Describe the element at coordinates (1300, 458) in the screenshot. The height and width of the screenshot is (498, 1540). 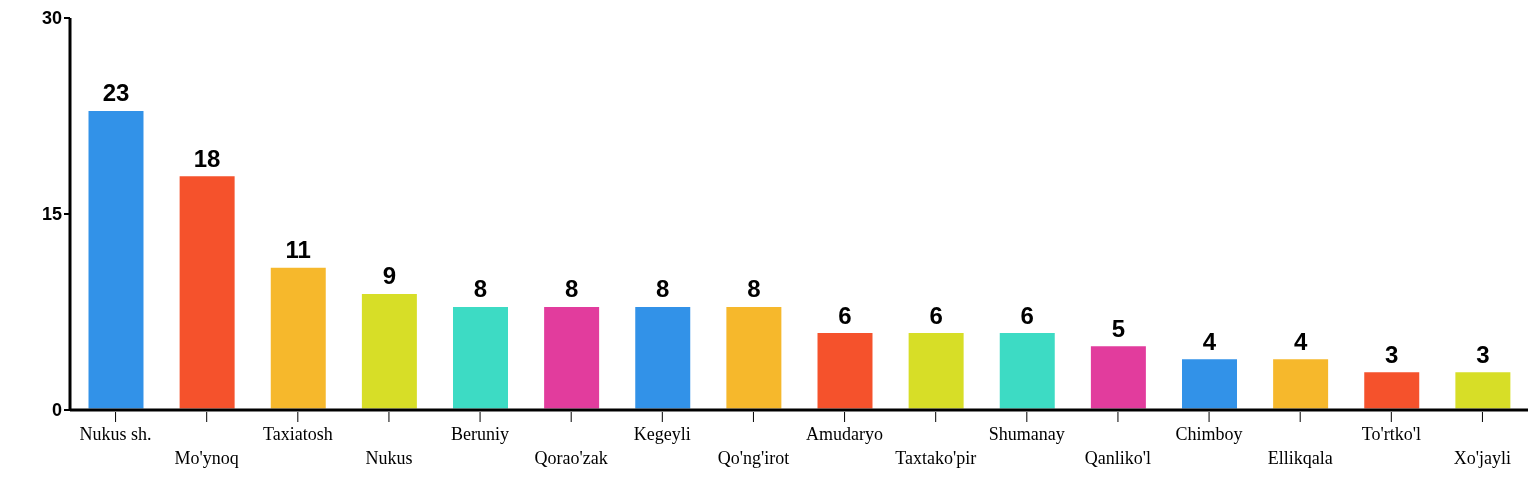
I see `x-tick-label: Ellikqala` at that location.